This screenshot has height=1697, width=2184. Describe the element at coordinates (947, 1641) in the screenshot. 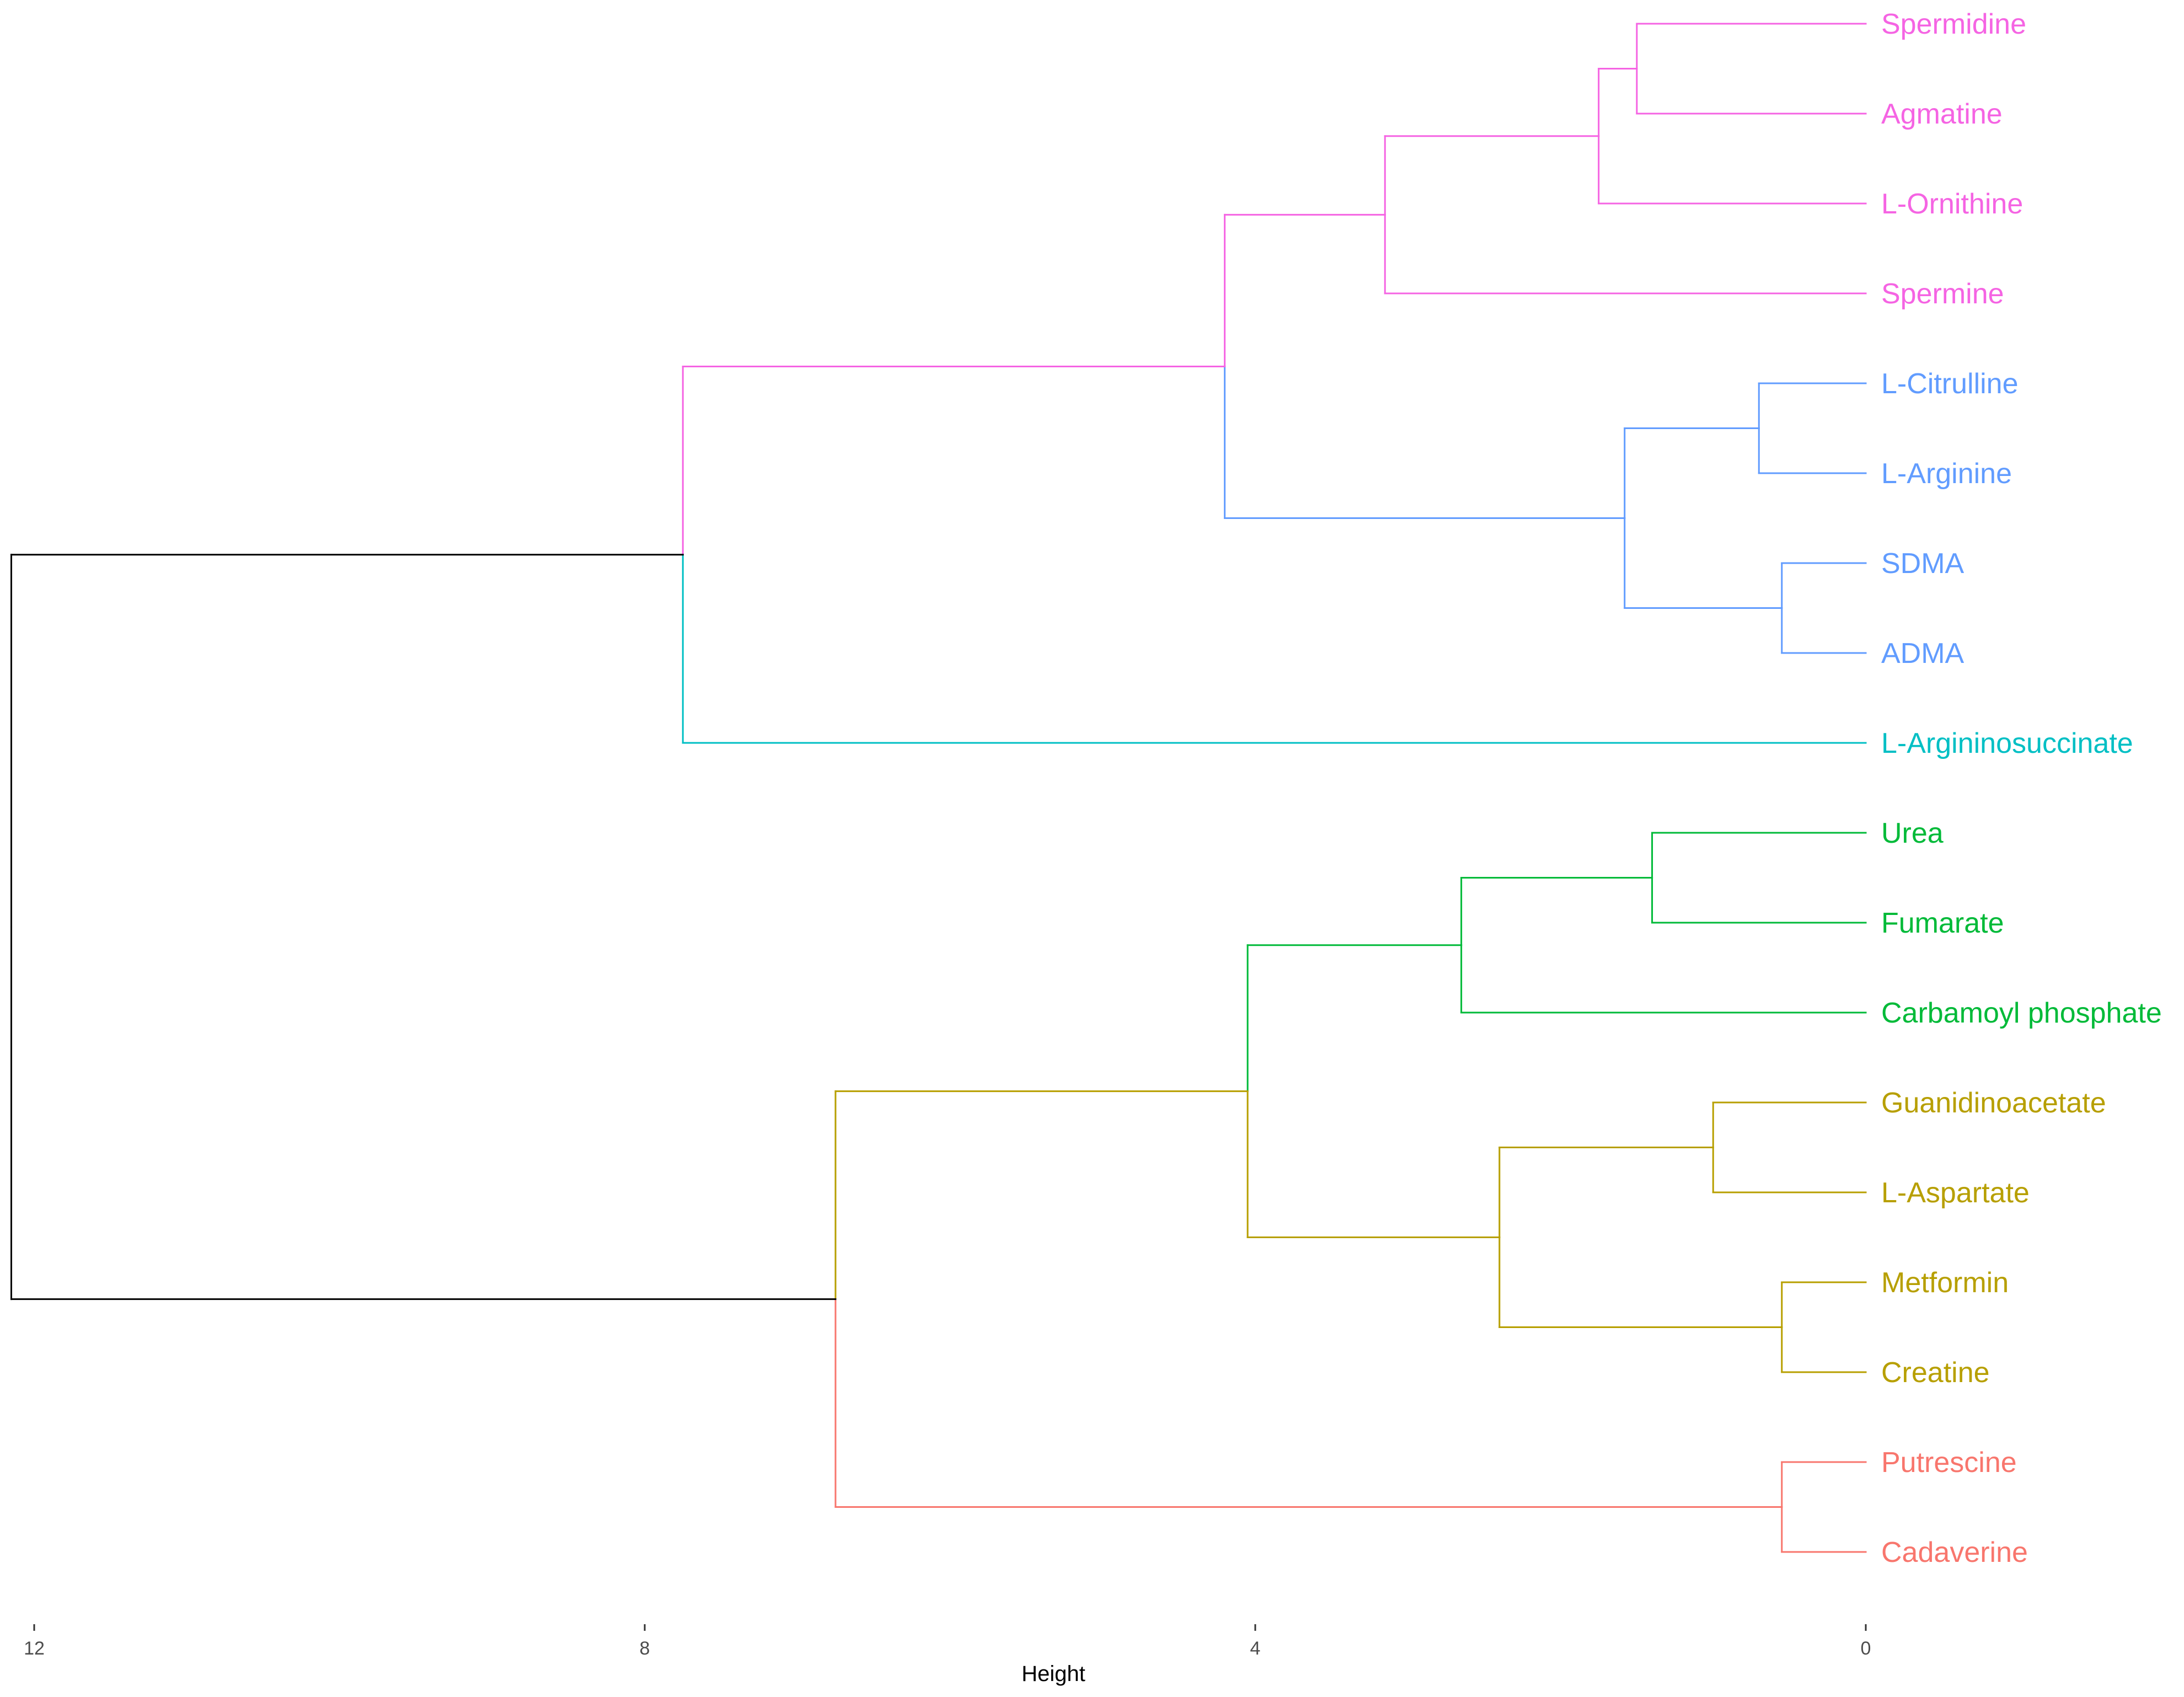

I see `x-axis: 12 8 4 0` at that location.